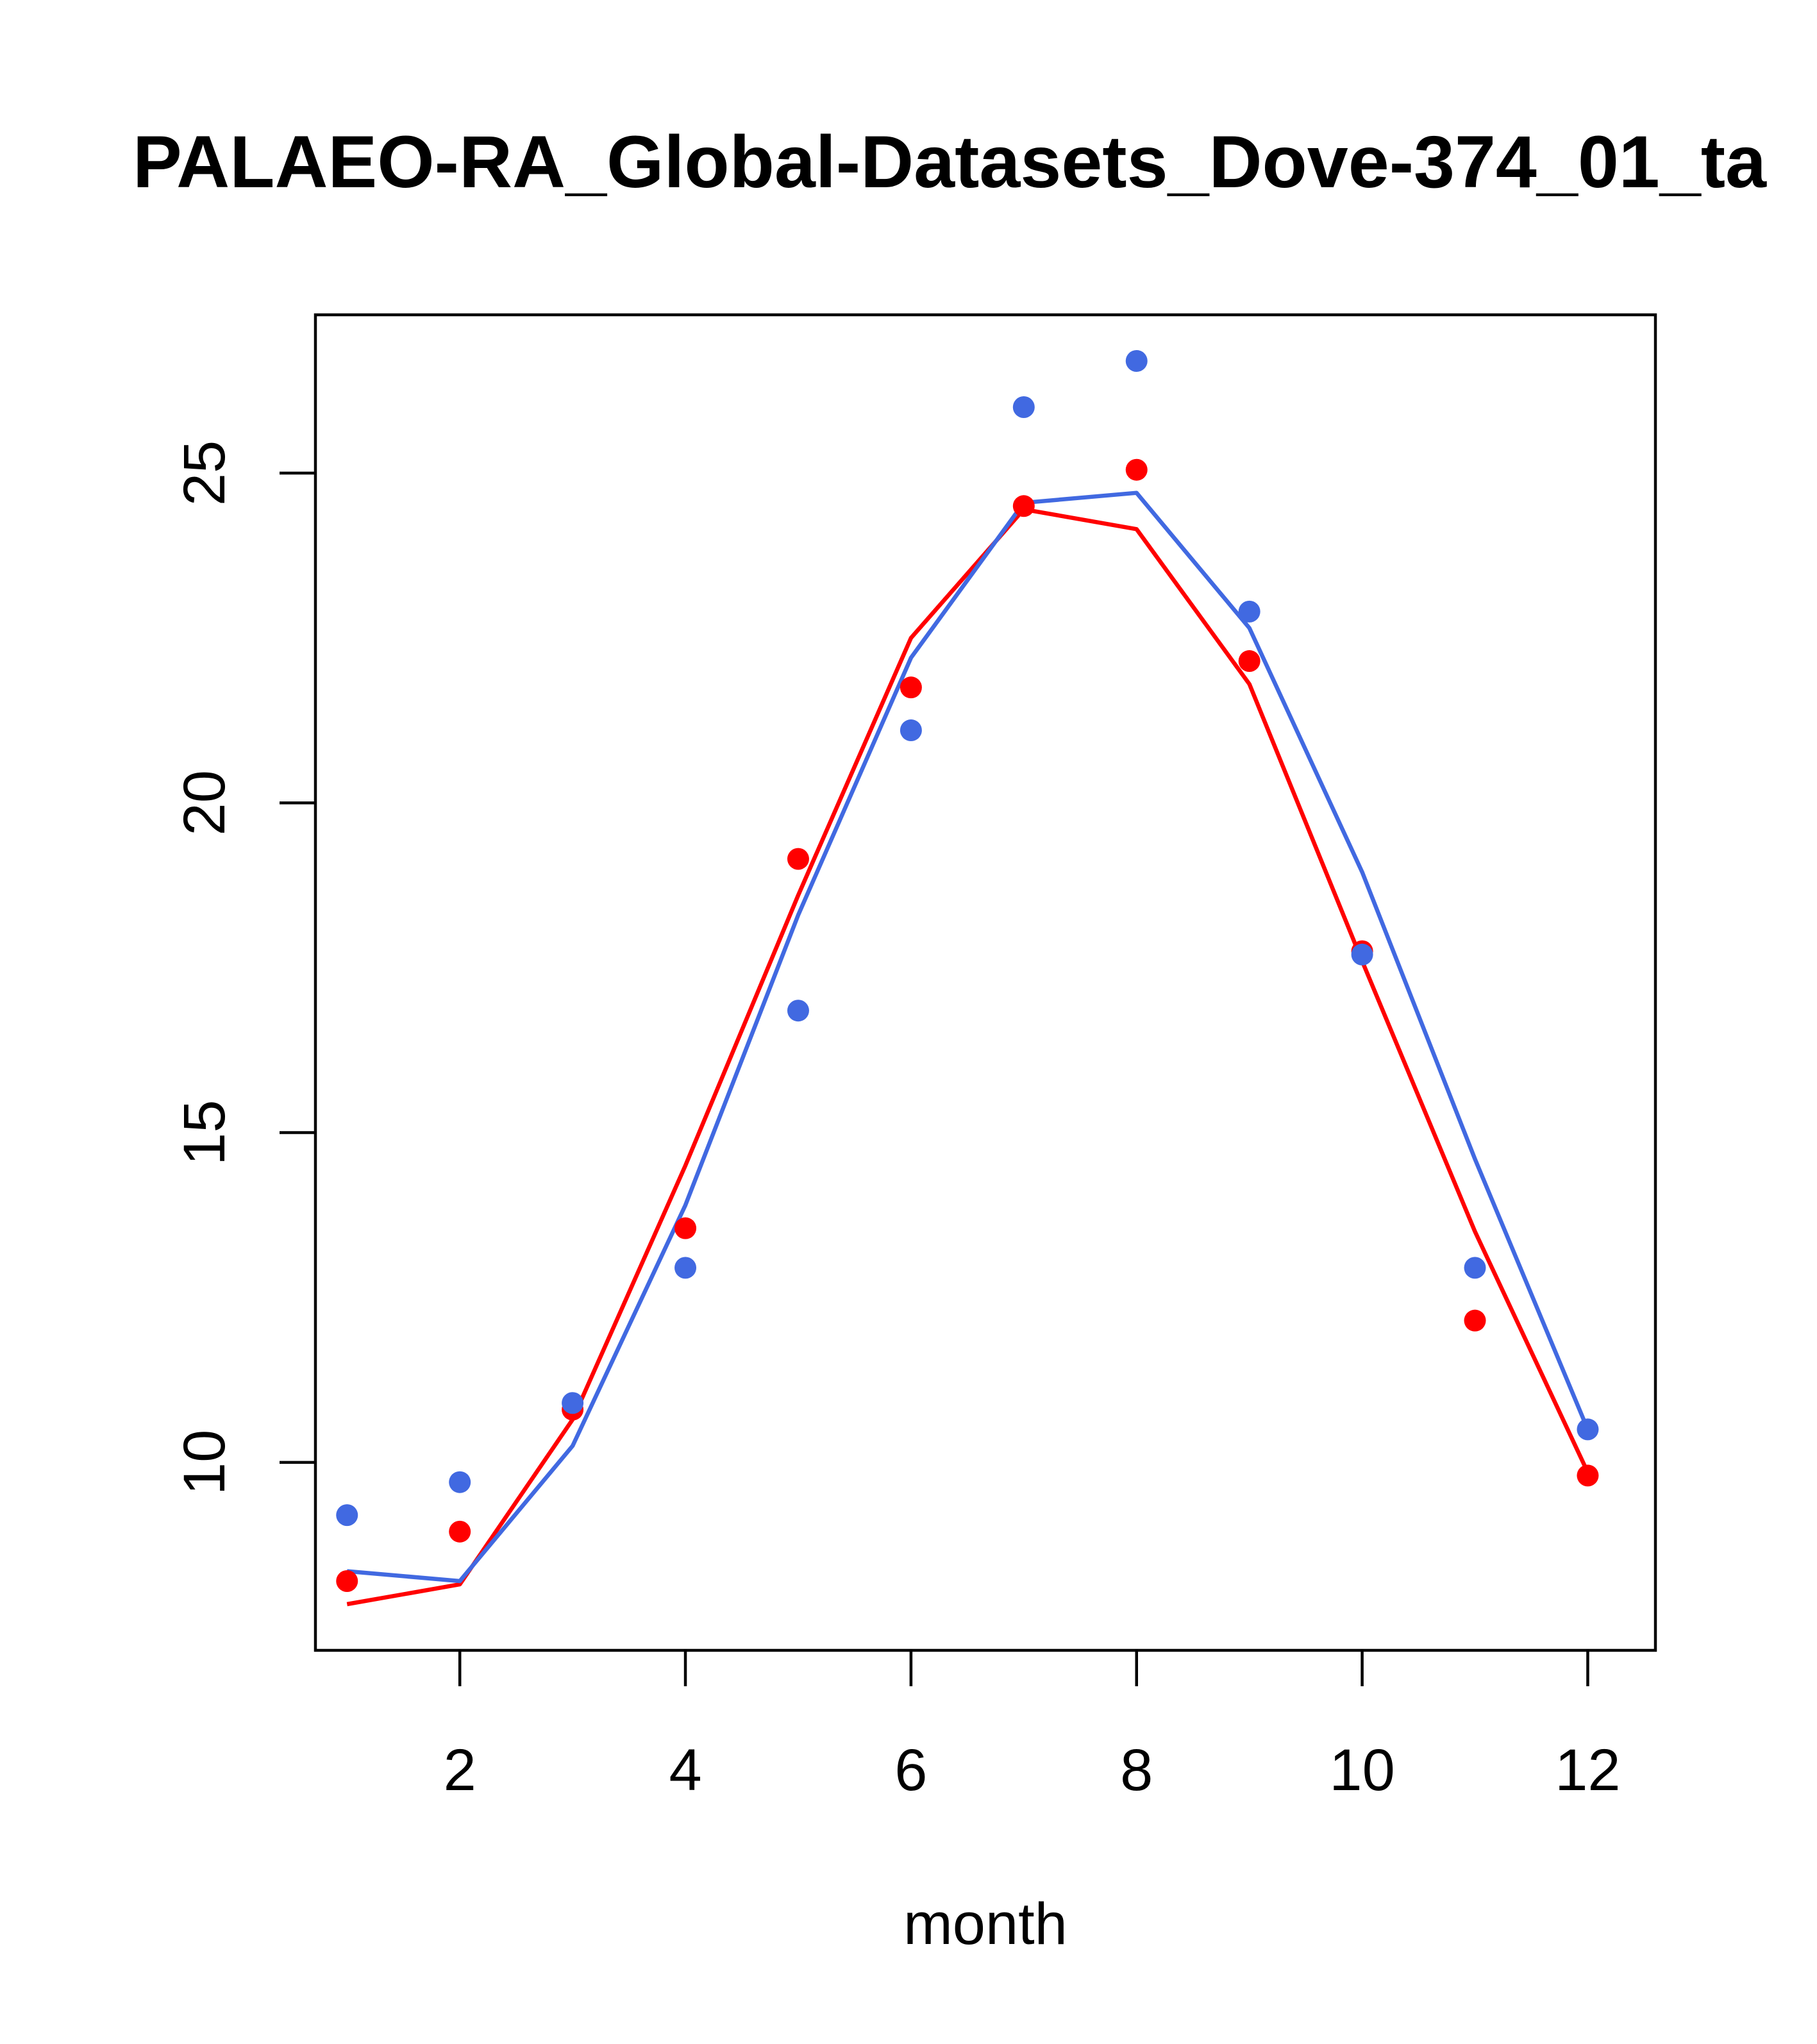 The width and height of the screenshot is (1817, 2044). What do you see at coordinates (986, 1924) in the screenshot?
I see `x-axis-label: month` at bounding box center [986, 1924].